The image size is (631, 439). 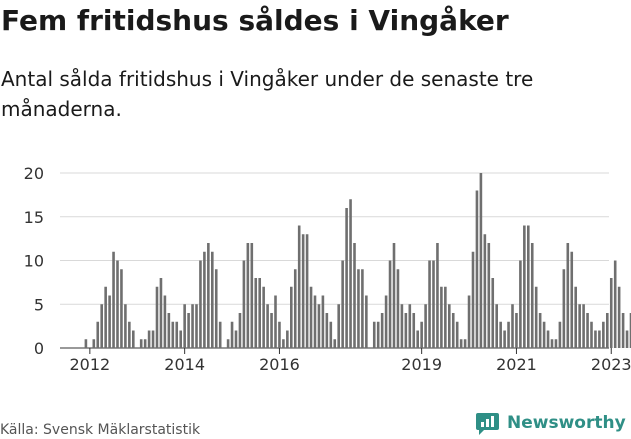 What do you see at coordinates (89, 364) in the screenshot?
I see `x-tick-label: 2012` at bounding box center [89, 364].